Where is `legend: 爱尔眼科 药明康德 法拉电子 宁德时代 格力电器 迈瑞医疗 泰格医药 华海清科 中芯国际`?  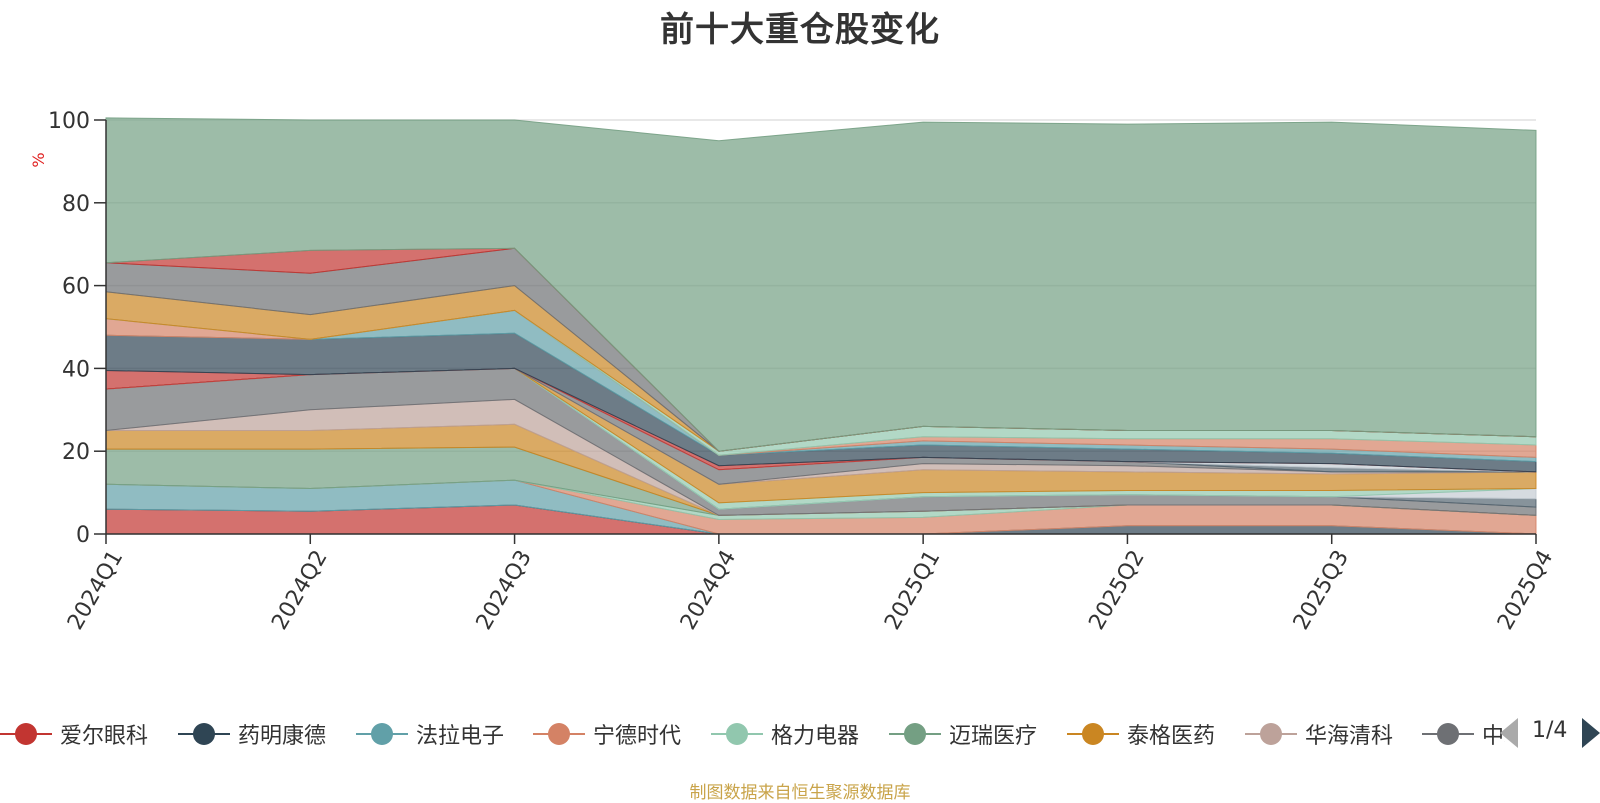
legend: 爱尔眼科 药明康德 法拉电子 宁德时代 格力电器 迈瑞医疗 泰格医药 华海清科 中芯国际 is located at coordinates (752, 734).